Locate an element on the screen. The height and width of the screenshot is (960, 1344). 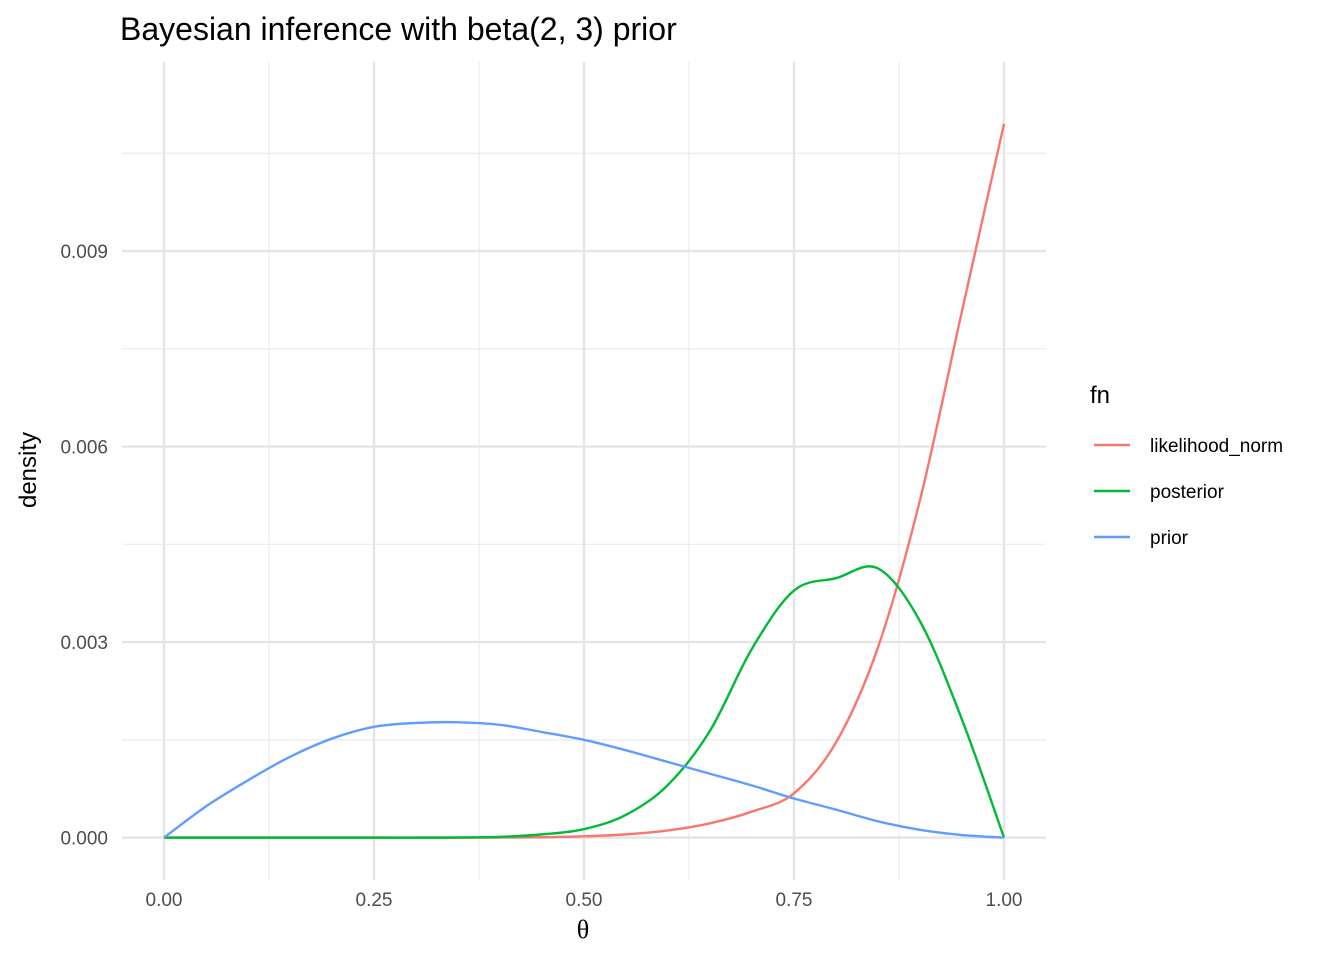
legend-items: likelihood_norm posterior prior is located at coordinates (1188, 492).